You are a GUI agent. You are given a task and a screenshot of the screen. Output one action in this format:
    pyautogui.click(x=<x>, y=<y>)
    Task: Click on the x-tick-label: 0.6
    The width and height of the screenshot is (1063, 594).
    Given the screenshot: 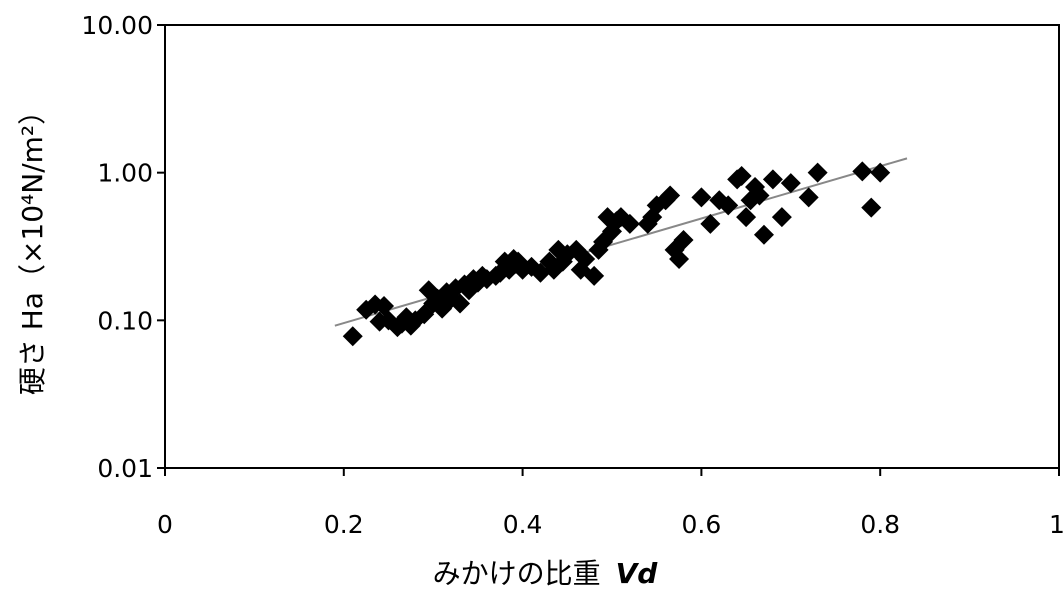 What is the action you would take?
    pyautogui.click(x=702, y=524)
    